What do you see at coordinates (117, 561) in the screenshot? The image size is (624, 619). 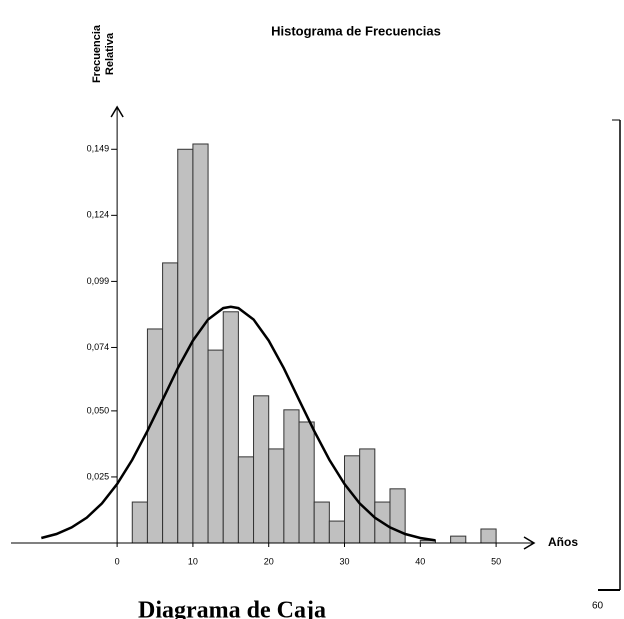 I see `x-tick-label: 0` at bounding box center [117, 561].